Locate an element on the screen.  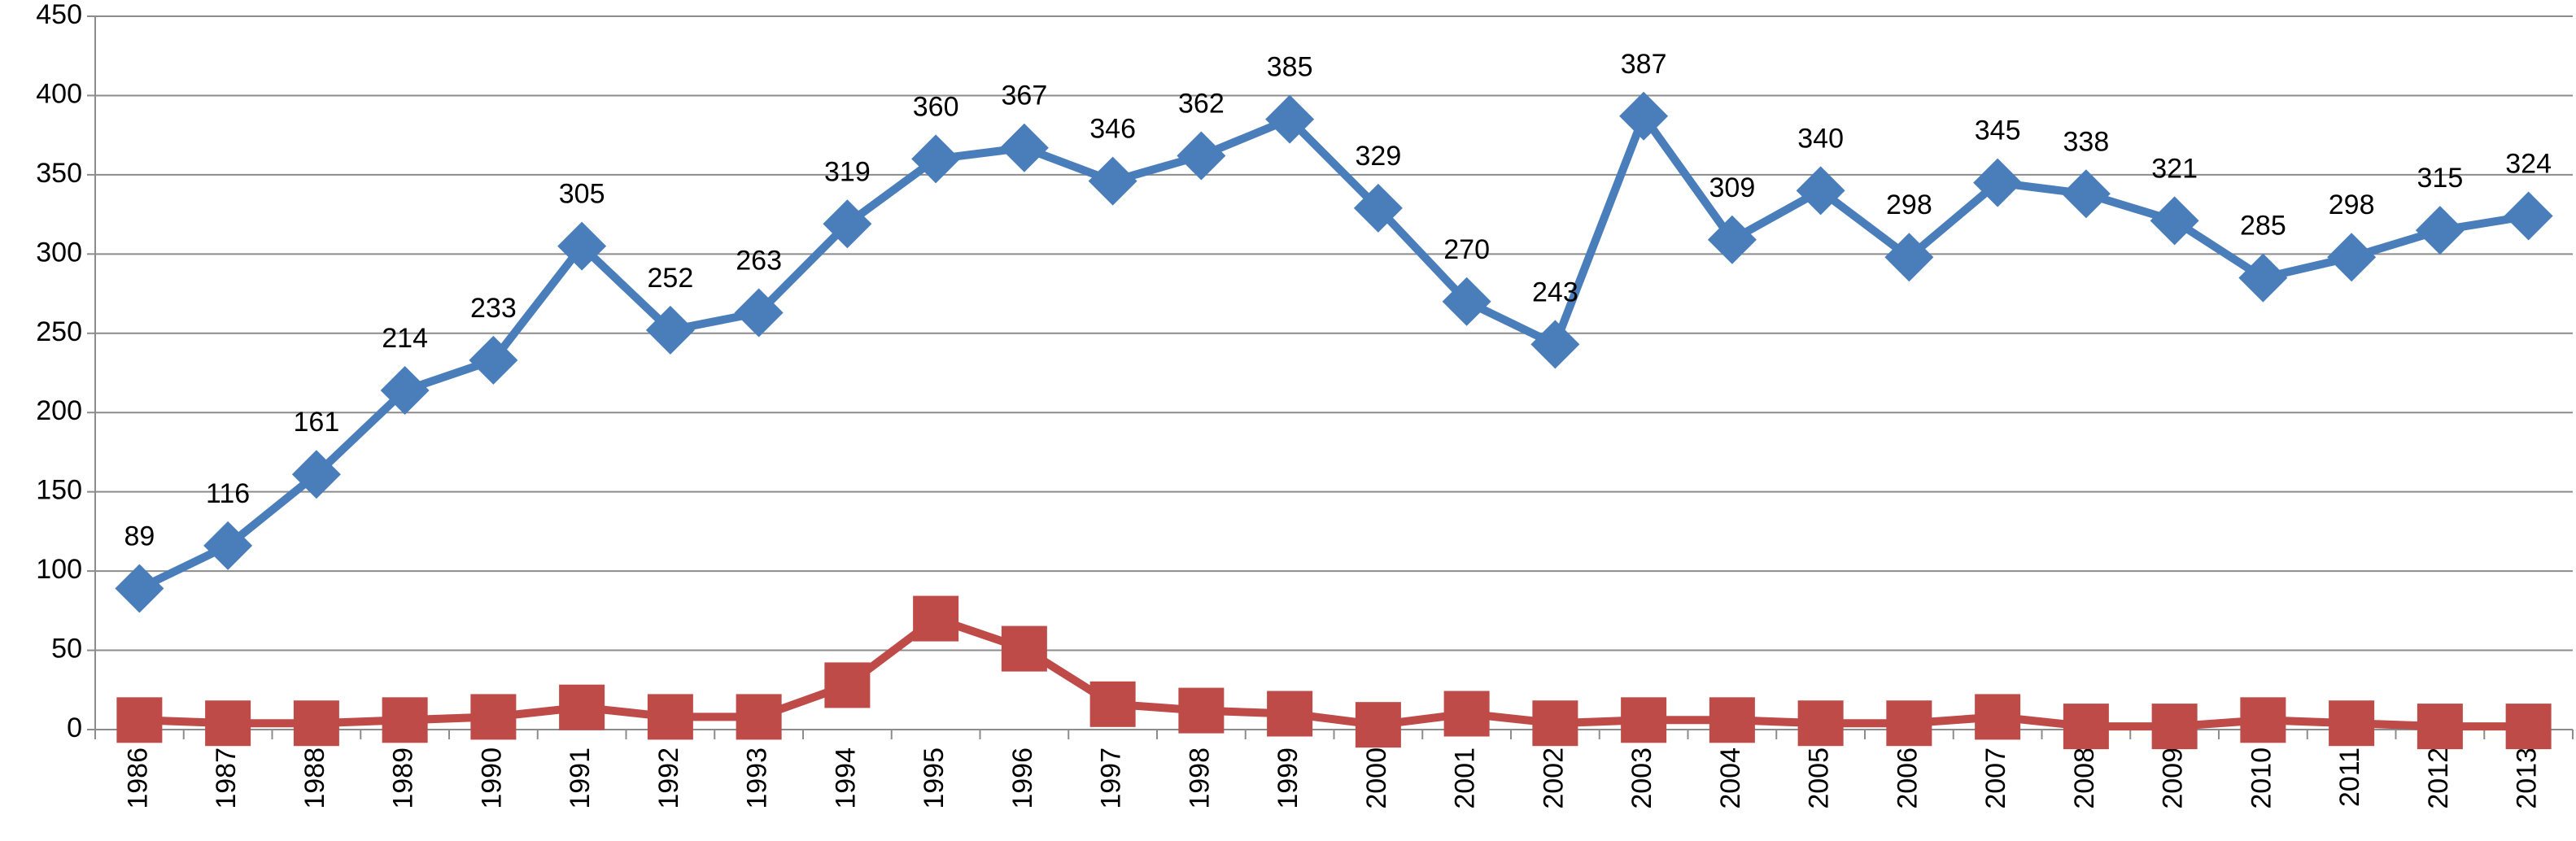
x-tick-label: 2009 is located at coordinates (2173, 778).